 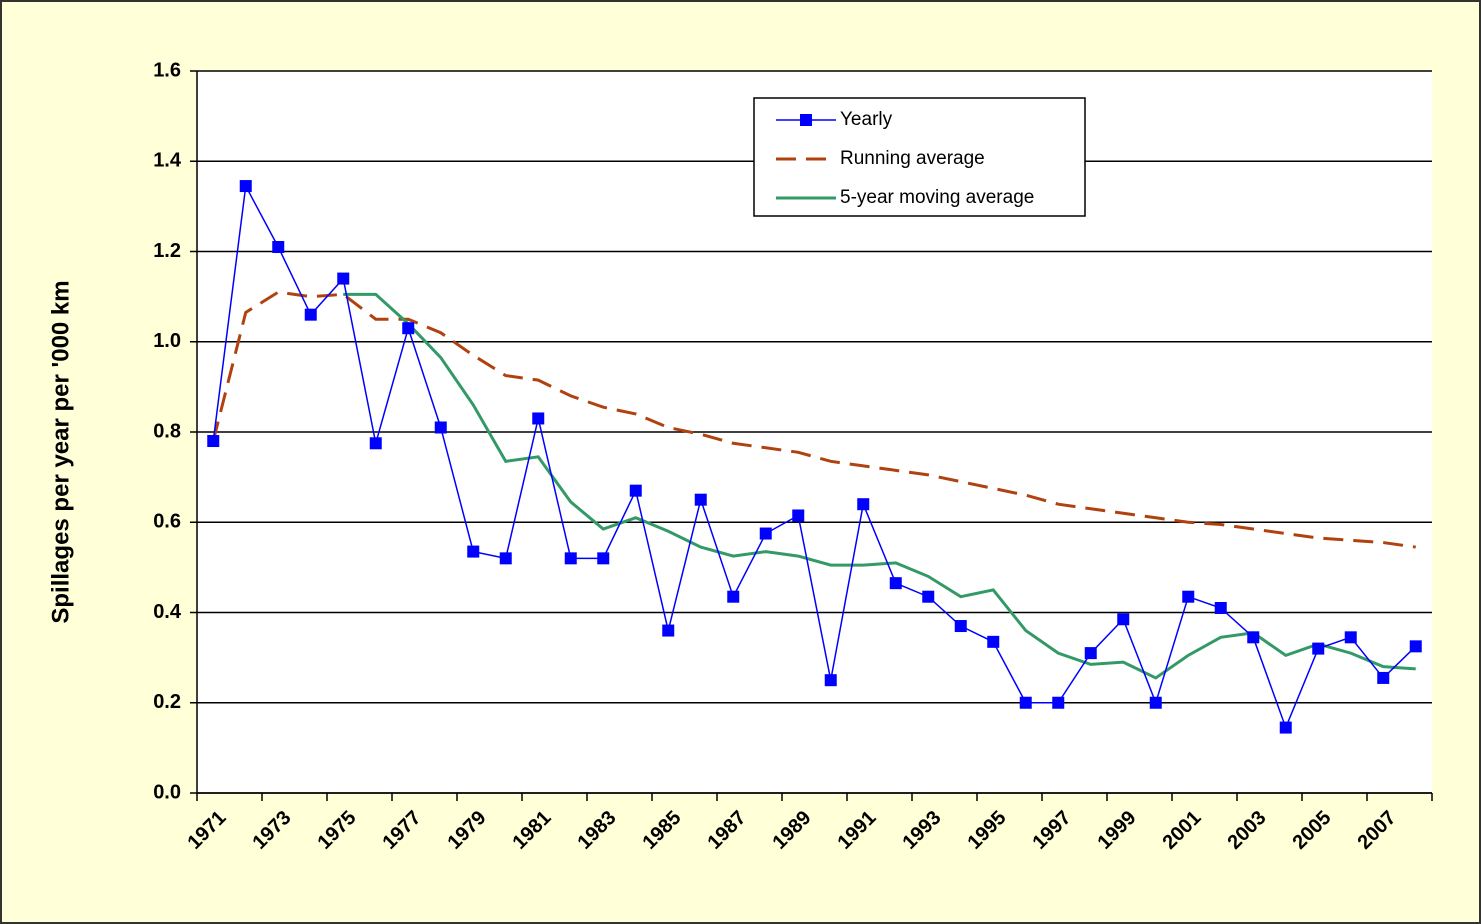 I want to click on y-tick-label: 1.6, so click(x=167, y=70).